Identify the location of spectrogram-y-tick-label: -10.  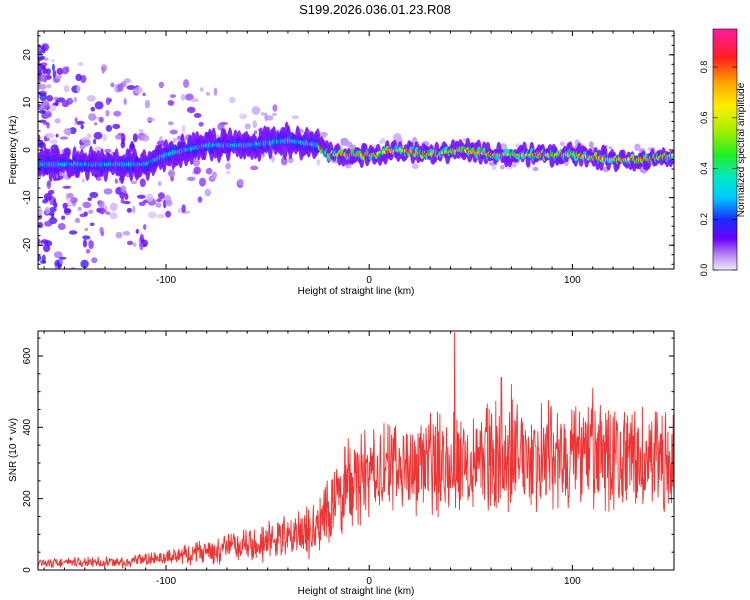
(27, 197).